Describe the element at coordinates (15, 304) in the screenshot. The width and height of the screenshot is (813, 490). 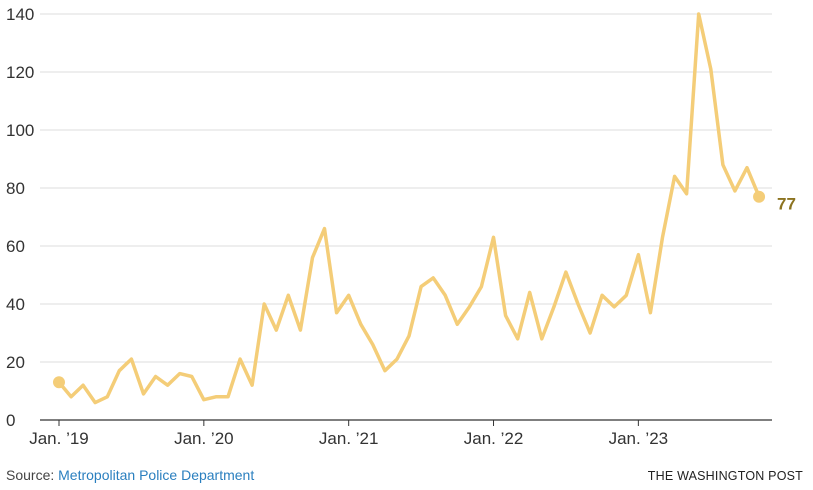
I see `y-tick-label: 40` at that location.